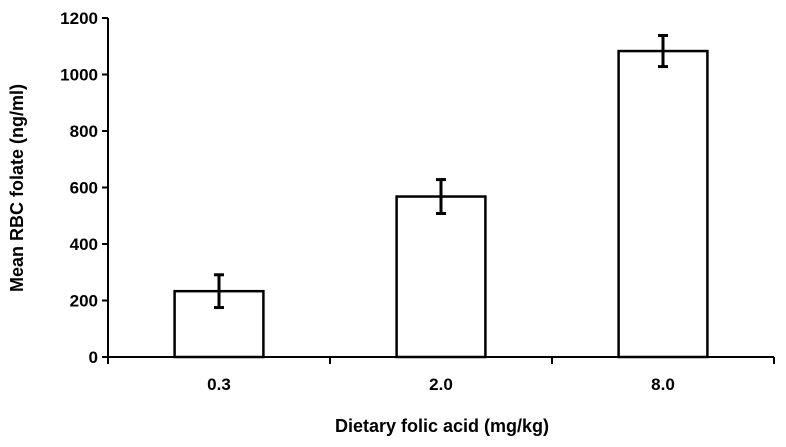 Image resolution: width=786 pixels, height=447 pixels. Describe the element at coordinates (441, 384) in the screenshot. I see `x-tick-label: 2.0` at that location.